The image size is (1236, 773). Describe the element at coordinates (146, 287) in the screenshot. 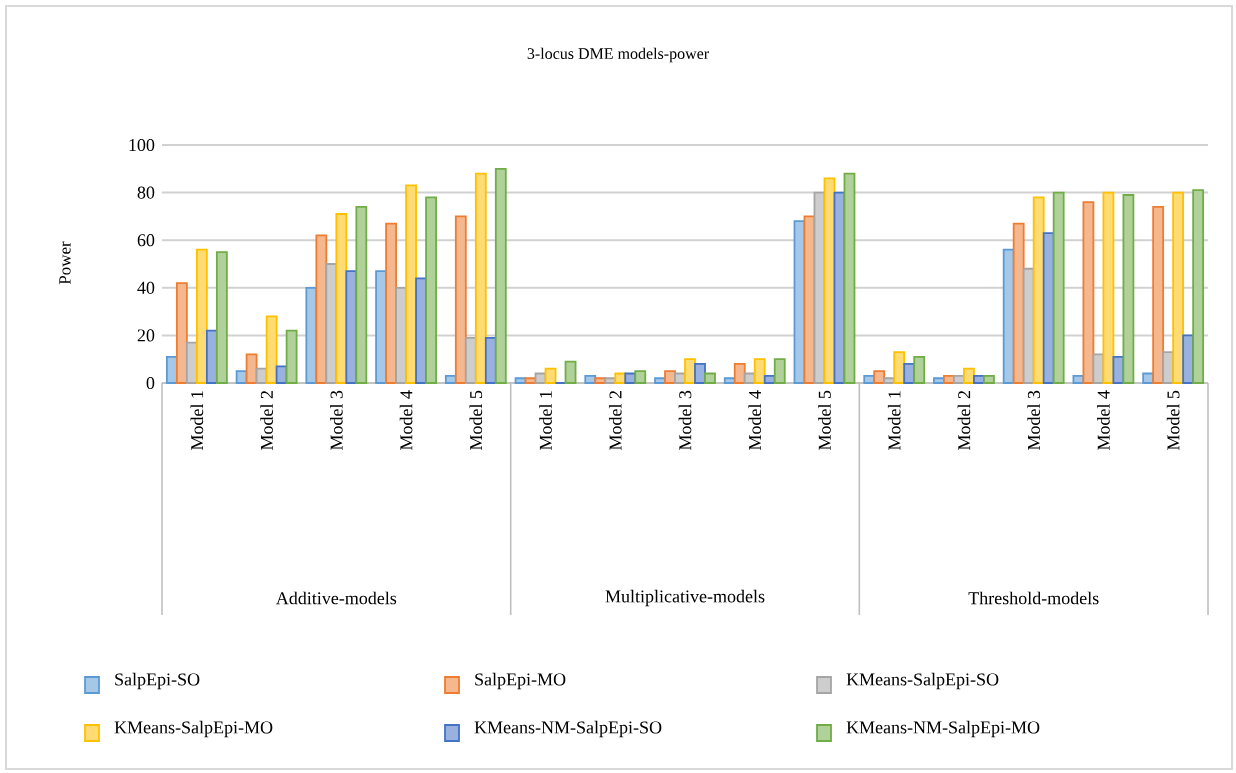

I see `y-tick-label: 40` at that location.